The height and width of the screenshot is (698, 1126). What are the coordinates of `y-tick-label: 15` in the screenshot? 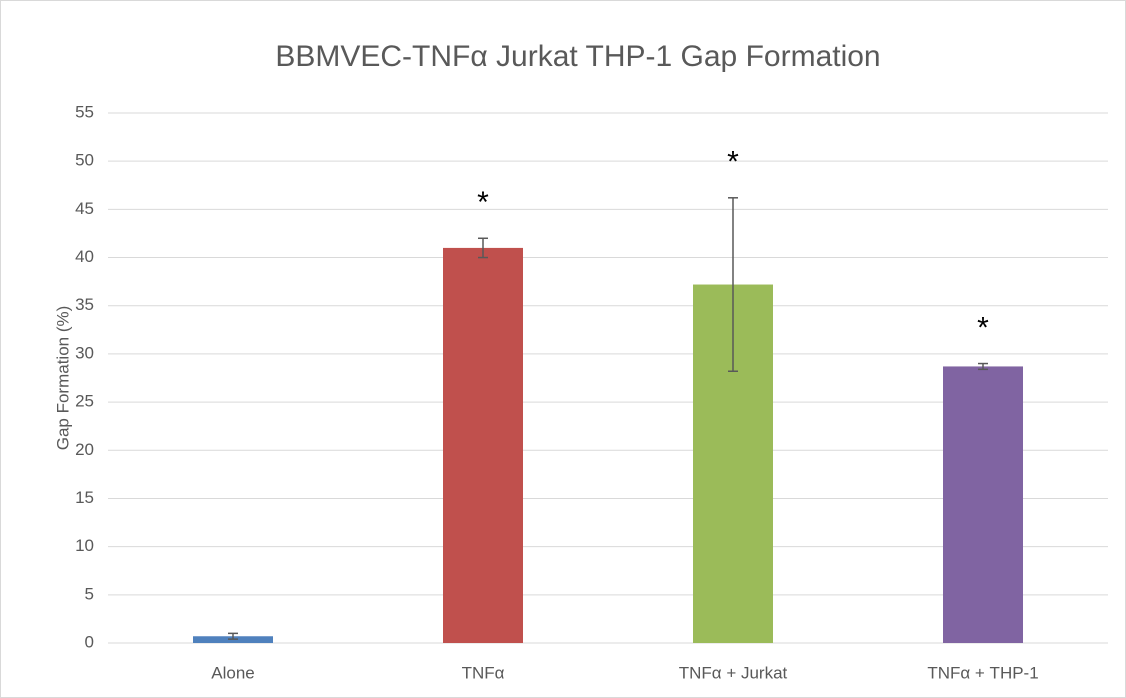 It's located at (84, 497).